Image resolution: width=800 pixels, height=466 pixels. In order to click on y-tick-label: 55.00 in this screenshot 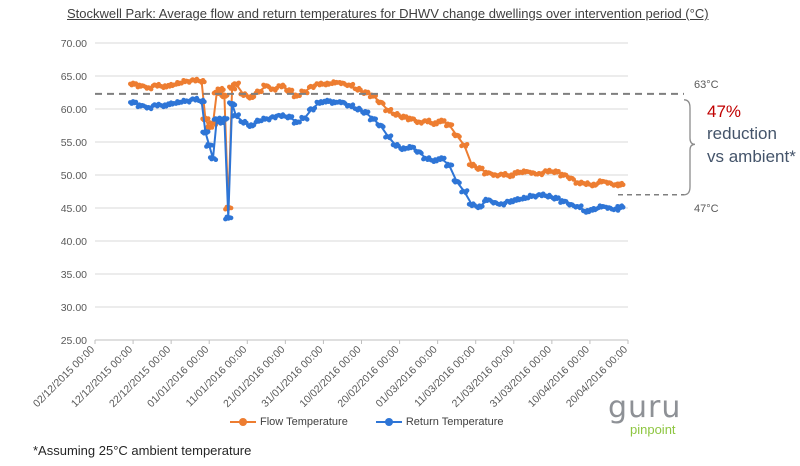, I will do `click(74, 143)`.